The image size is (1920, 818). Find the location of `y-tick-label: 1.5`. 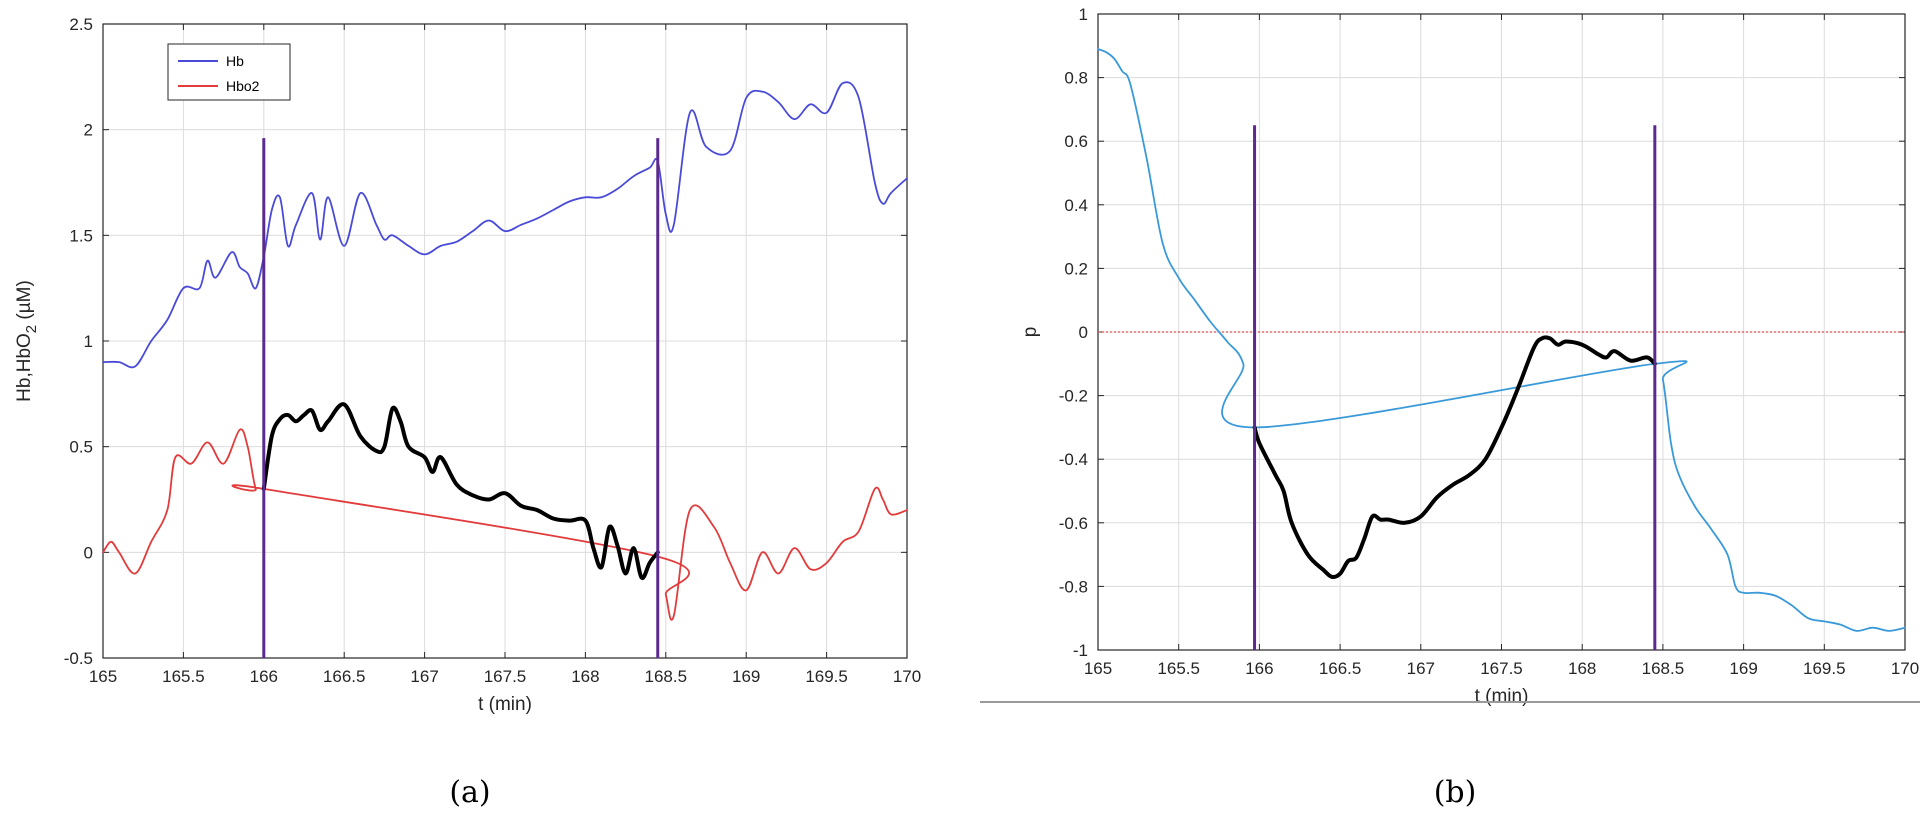

y-tick-label: 1.5 is located at coordinates (81, 235).